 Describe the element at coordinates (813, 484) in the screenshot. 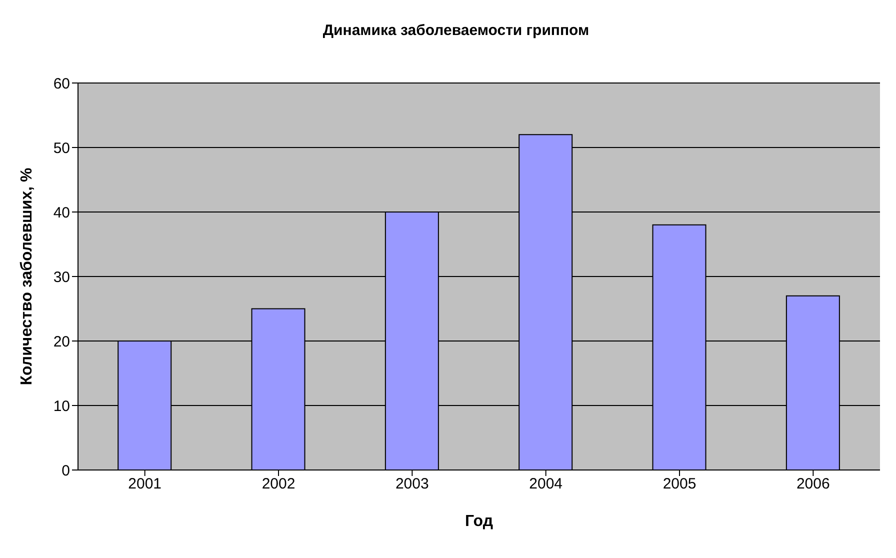

I see `x-tick-label: 2006` at that location.